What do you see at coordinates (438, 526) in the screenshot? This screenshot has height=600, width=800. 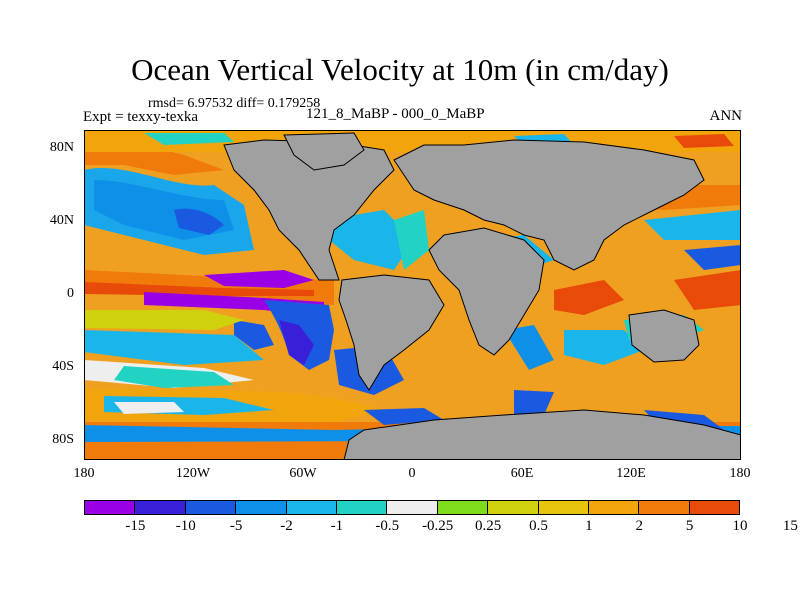 I see `colorbar-tick-label: -0.25` at bounding box center [438, 526].